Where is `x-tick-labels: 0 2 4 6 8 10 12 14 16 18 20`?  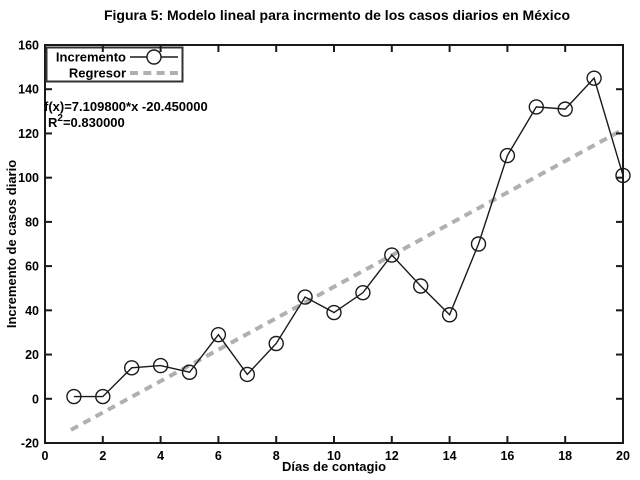
x-tick-labels: 0 2 4 6 8 10 12 14 16 18 20 is located at coordinates (336, 456).